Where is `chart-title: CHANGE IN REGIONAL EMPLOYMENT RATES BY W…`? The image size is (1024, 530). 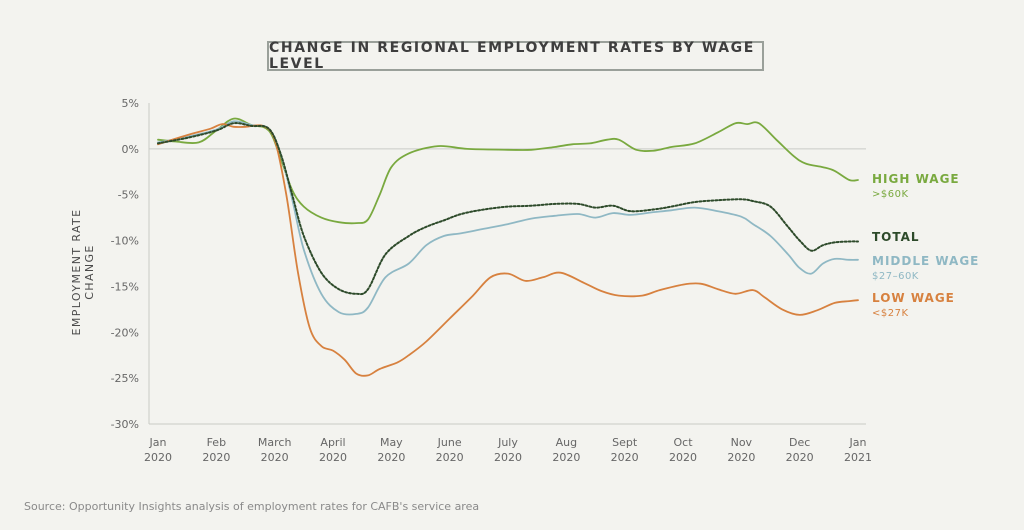
chart-title: CHANGE IN REGIONAL EMPLOYMENT RATES BY W… is located at coordinates (512, 56).